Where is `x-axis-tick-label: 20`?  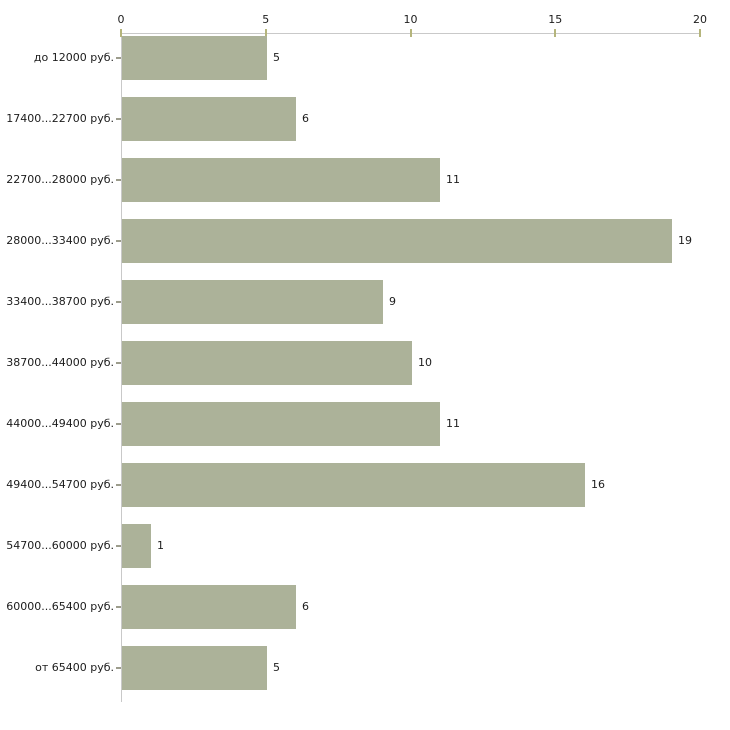
x-axis-tick-label: 20 is located at coordinates (700, 19).